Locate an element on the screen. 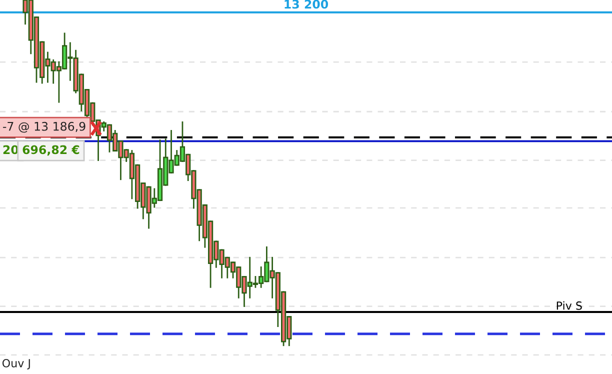 Image resolution: width=612 pixels, height=374 pixels. annotation: 696,82 € is located at coordinates (51, 150).